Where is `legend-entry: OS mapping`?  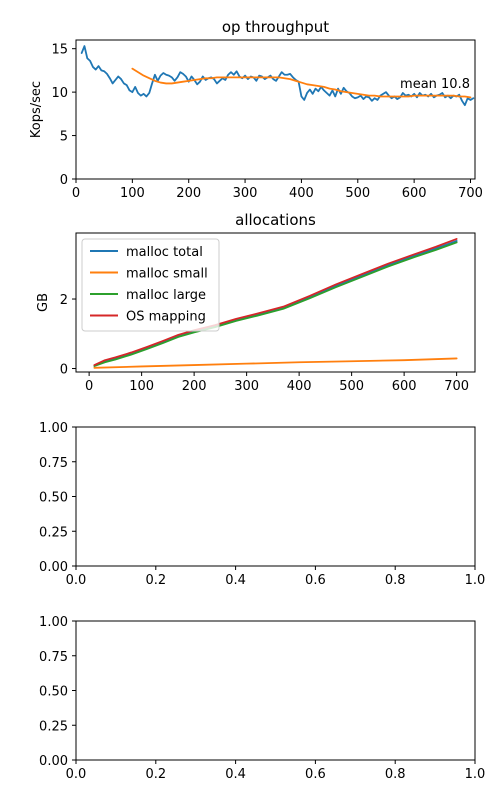 legend-entry: OS mapping is located at coordinates (166, 317).